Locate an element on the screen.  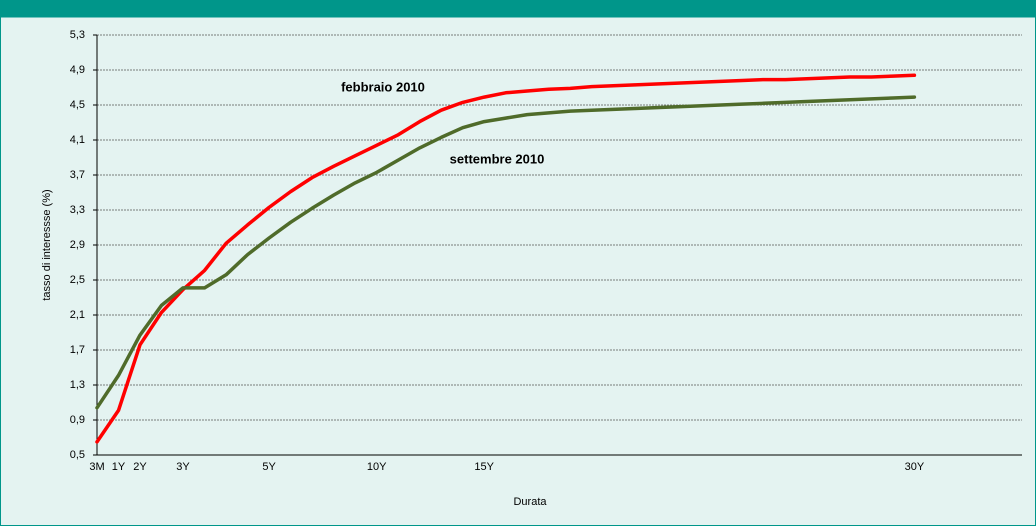
x-tick-label: 5Y is located at coordinates (269, 467).